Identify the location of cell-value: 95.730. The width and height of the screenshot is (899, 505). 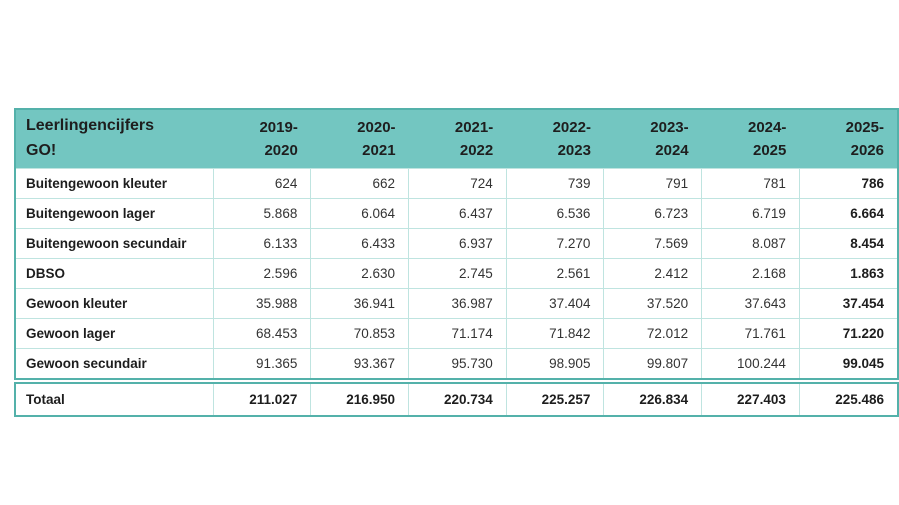
(457, 365).